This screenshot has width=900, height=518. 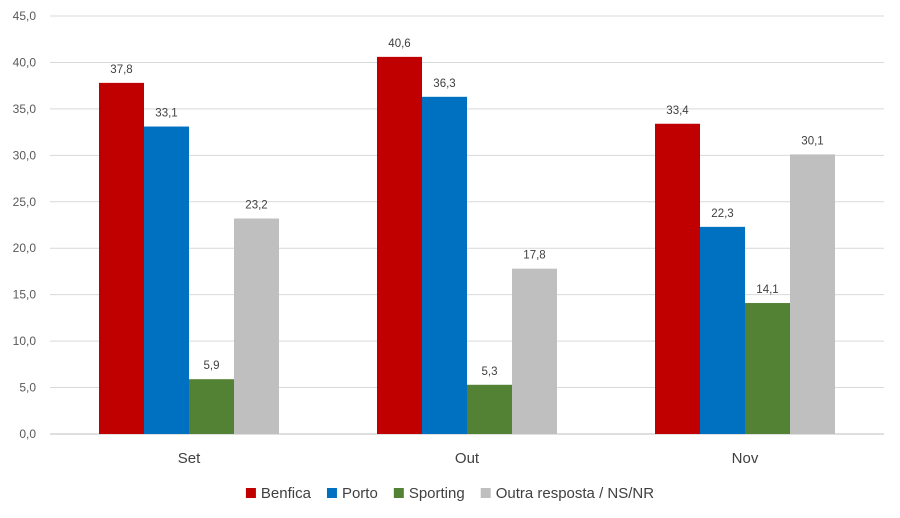 I want to click on bar-benfica-set, so click(x=121, y=258).